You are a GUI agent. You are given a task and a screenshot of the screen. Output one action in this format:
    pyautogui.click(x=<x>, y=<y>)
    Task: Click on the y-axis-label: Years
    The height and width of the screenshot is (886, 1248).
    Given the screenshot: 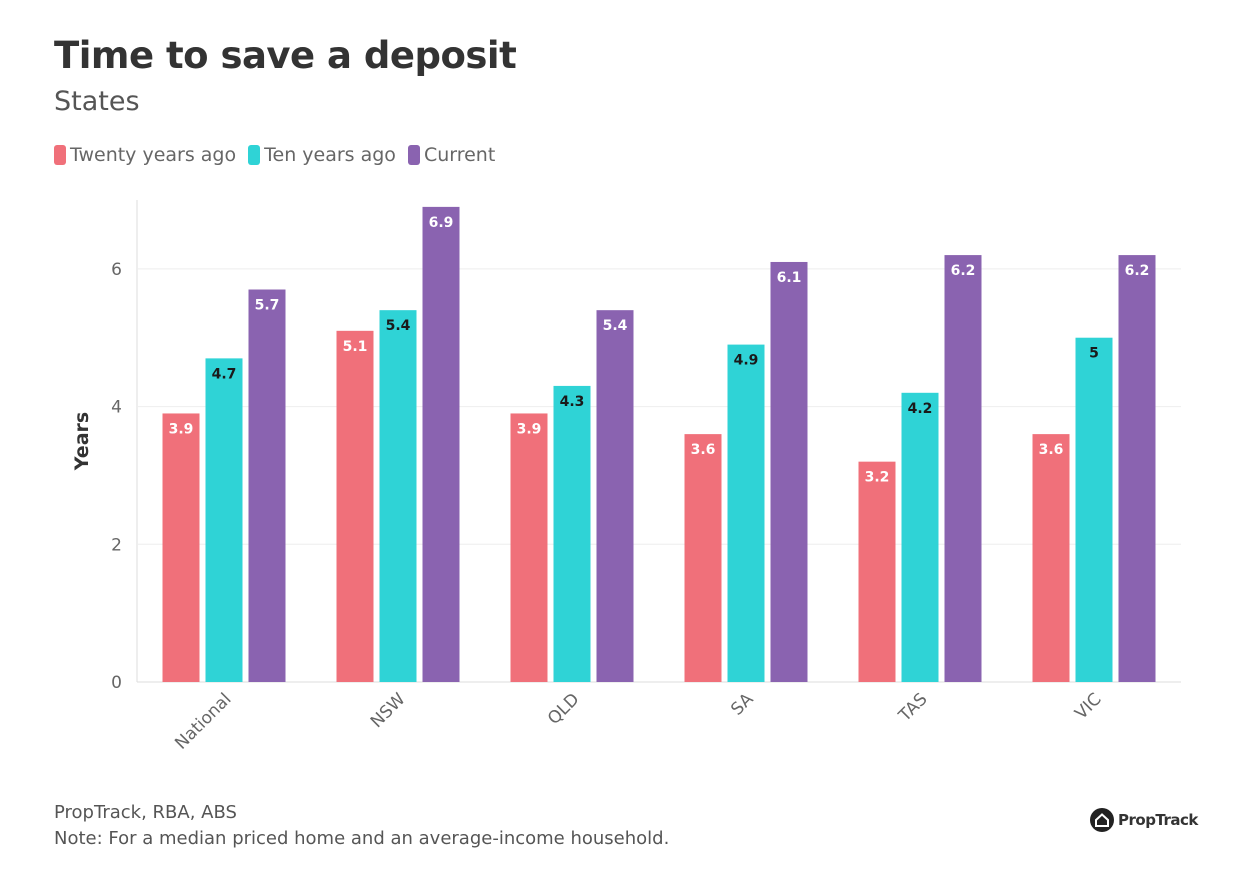 What is the action you would take?
    pyautogui.click(x=82, y=441)
    